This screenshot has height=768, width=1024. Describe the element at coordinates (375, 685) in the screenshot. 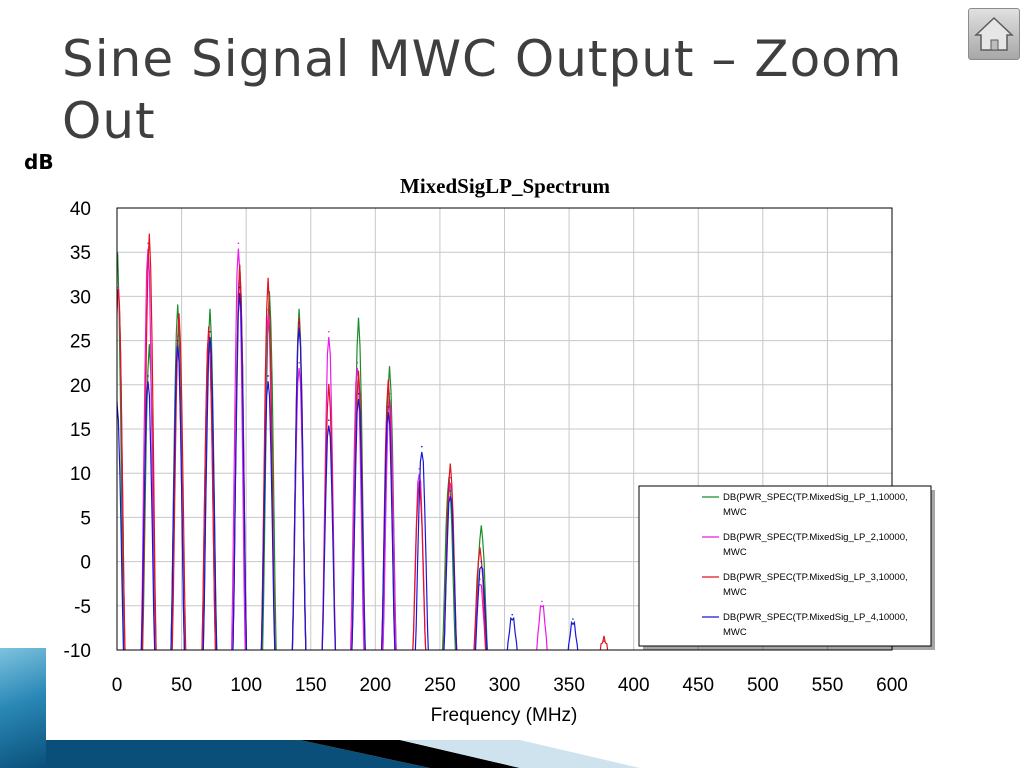

I see `x-tick-label: 200` at that location.